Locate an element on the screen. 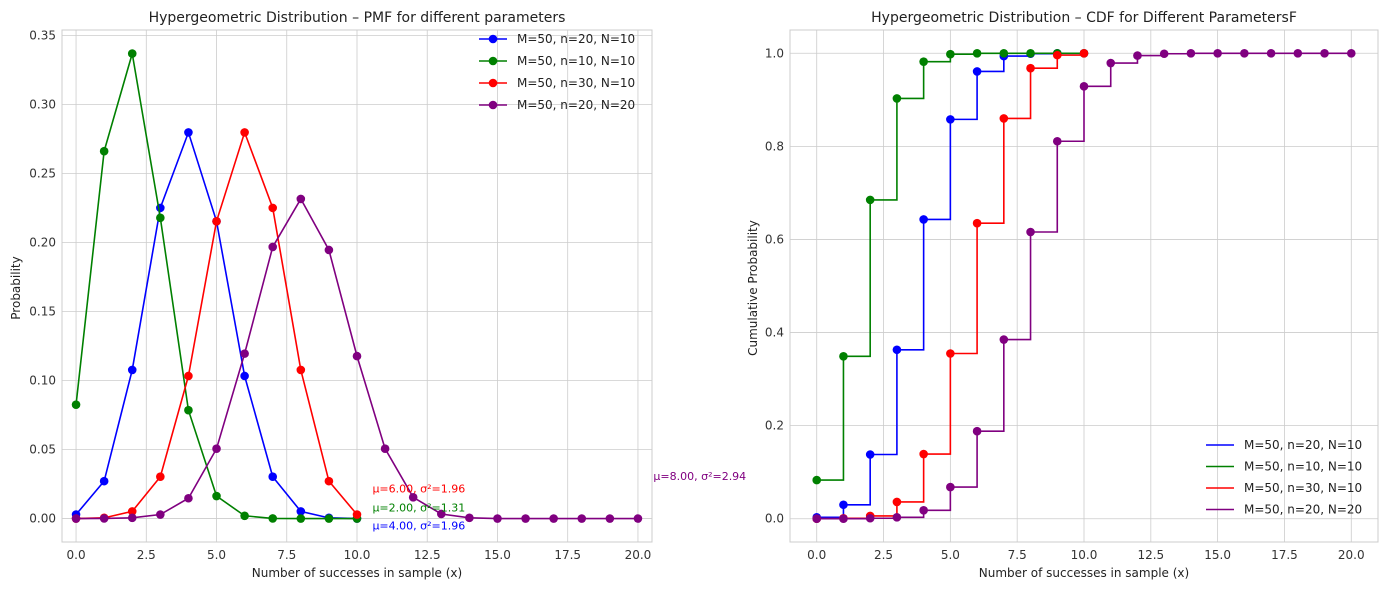  legend-label: M=50, n=10, N=10 is located at coordinates (1303, 467).